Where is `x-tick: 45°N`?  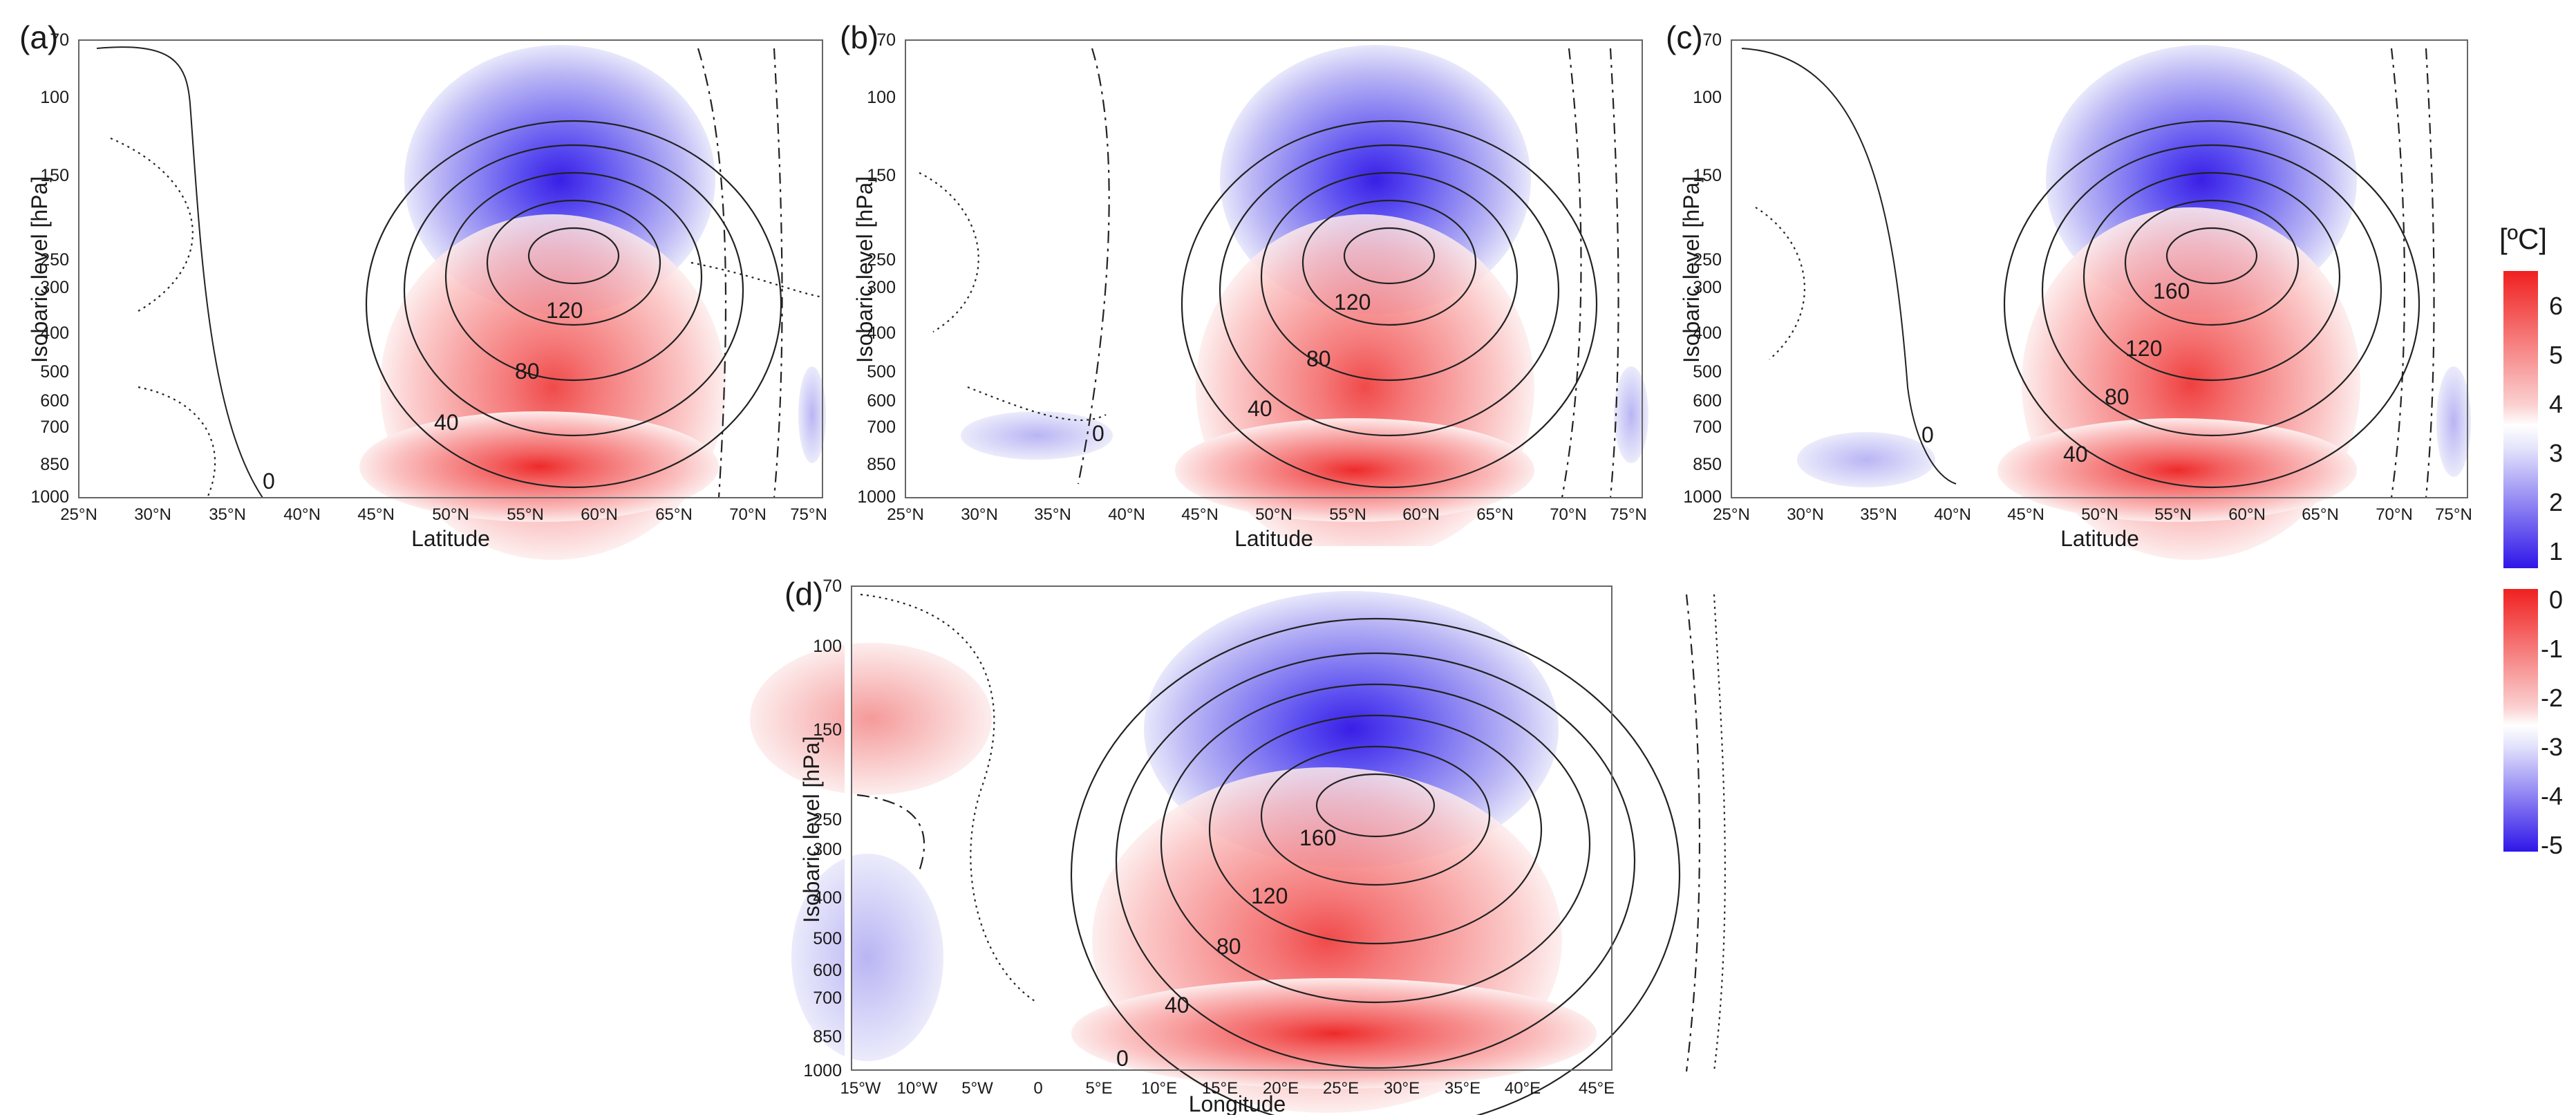 x-tick: 45°N is located at coordinates (376, 514).